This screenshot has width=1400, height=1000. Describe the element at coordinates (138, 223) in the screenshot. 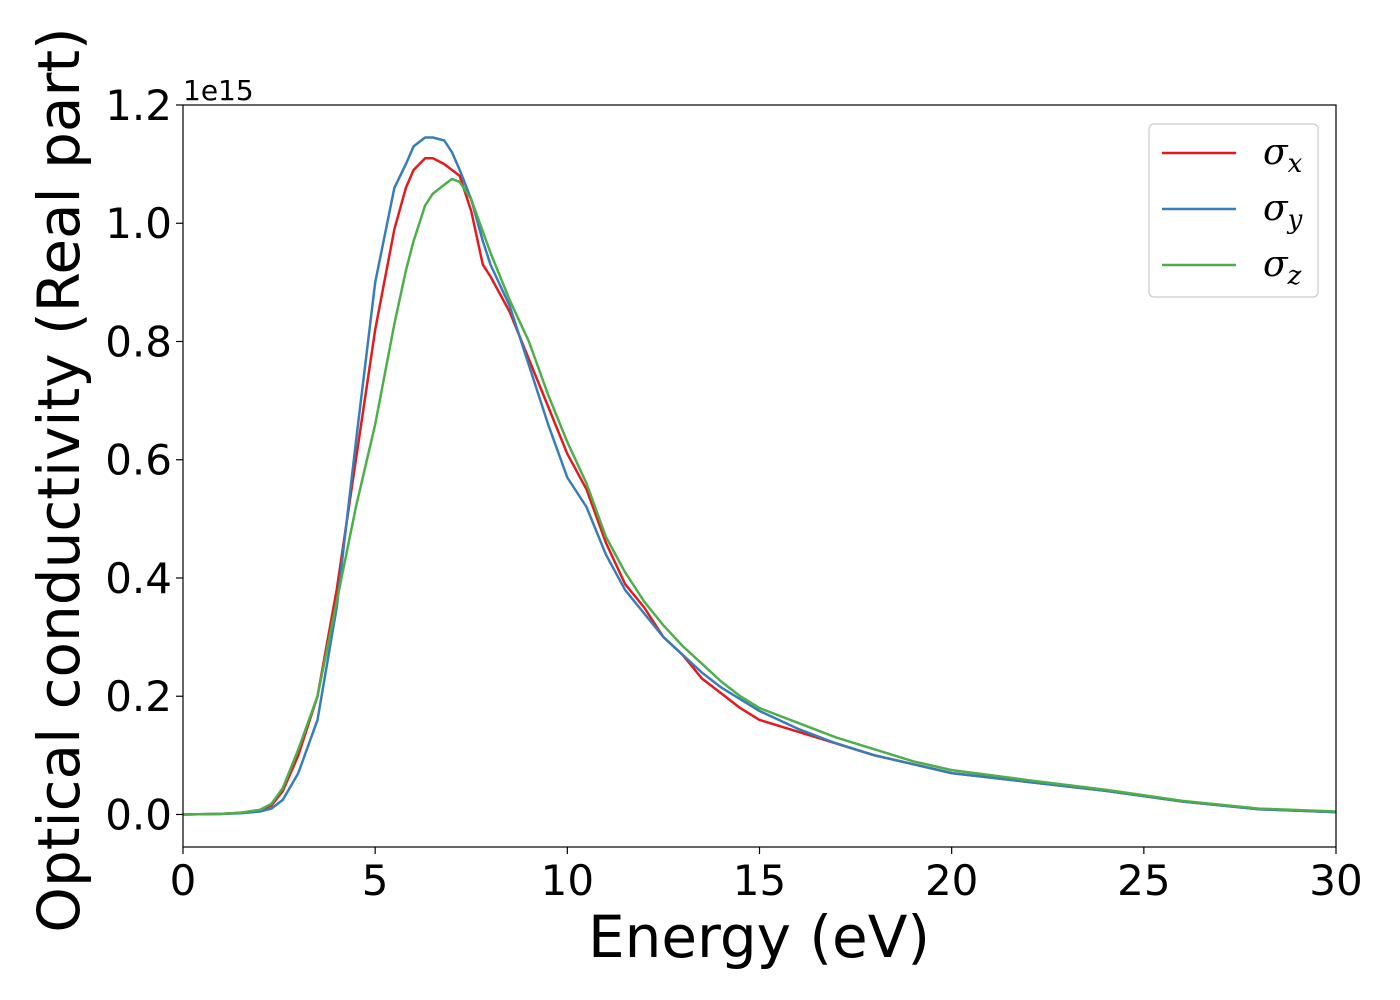

I see `y-tick-label: 1.0` at that location.